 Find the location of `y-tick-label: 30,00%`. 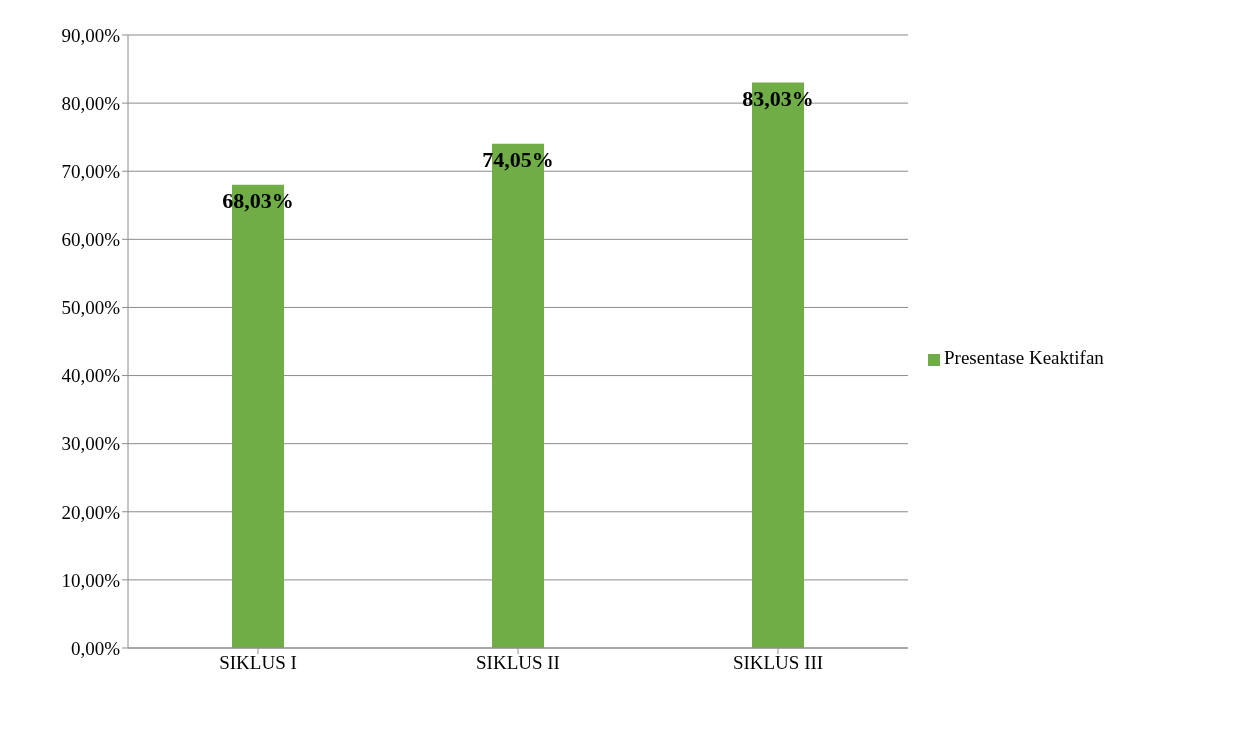

y-tick-label: 30,00% is located at coordinates (91, 444).